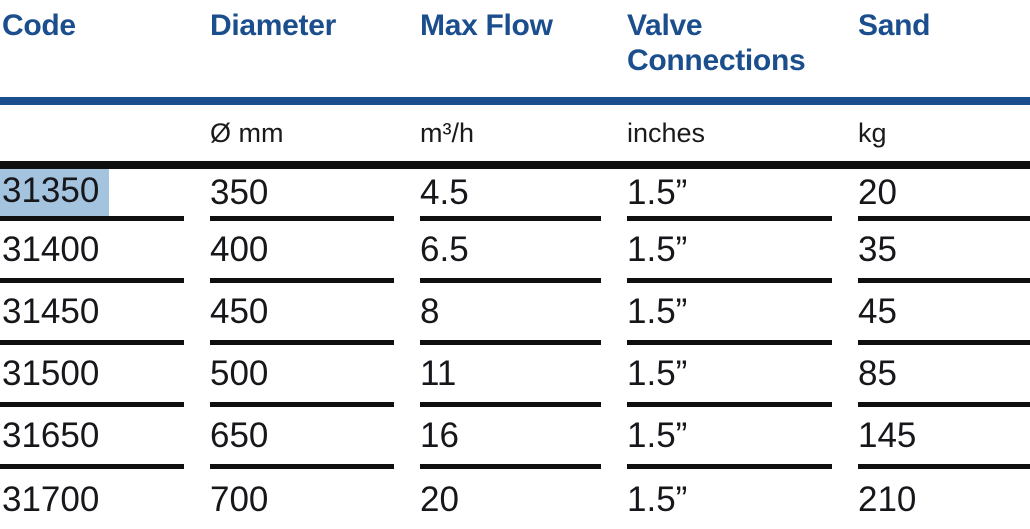 The height and width of the screenshot is (529, 1030). What do you see at coordinates (523, 314) in the screenshot?
I see `table-cell: 8` at bounding box center [523, 314].